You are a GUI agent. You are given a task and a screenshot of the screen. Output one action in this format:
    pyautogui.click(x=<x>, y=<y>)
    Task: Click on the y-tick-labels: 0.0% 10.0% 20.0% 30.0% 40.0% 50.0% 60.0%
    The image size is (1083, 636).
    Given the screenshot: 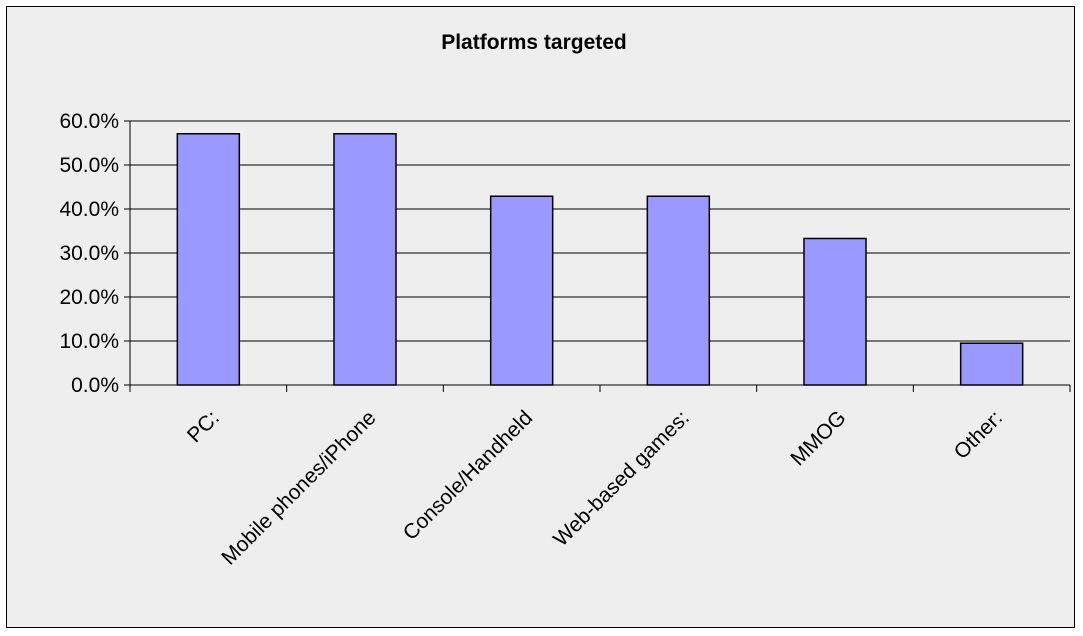 What is the action you would take?
    pyautogui.click(x=89, y=253)
    